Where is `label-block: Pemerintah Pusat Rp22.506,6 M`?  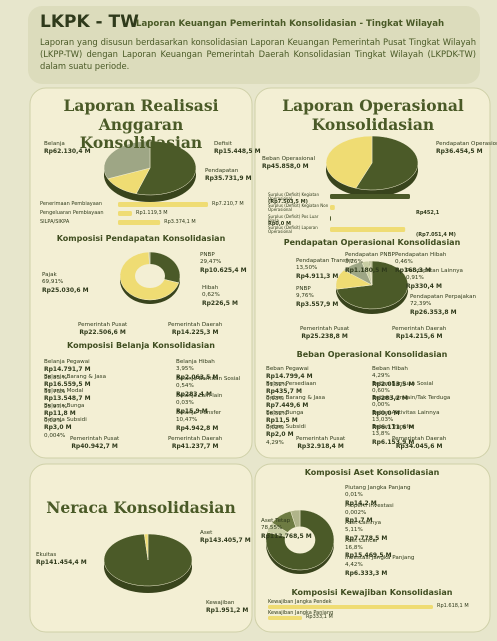
label-block: Pemerintah Pusat Rp22.506,6 M is located at coordinates (102, 330).